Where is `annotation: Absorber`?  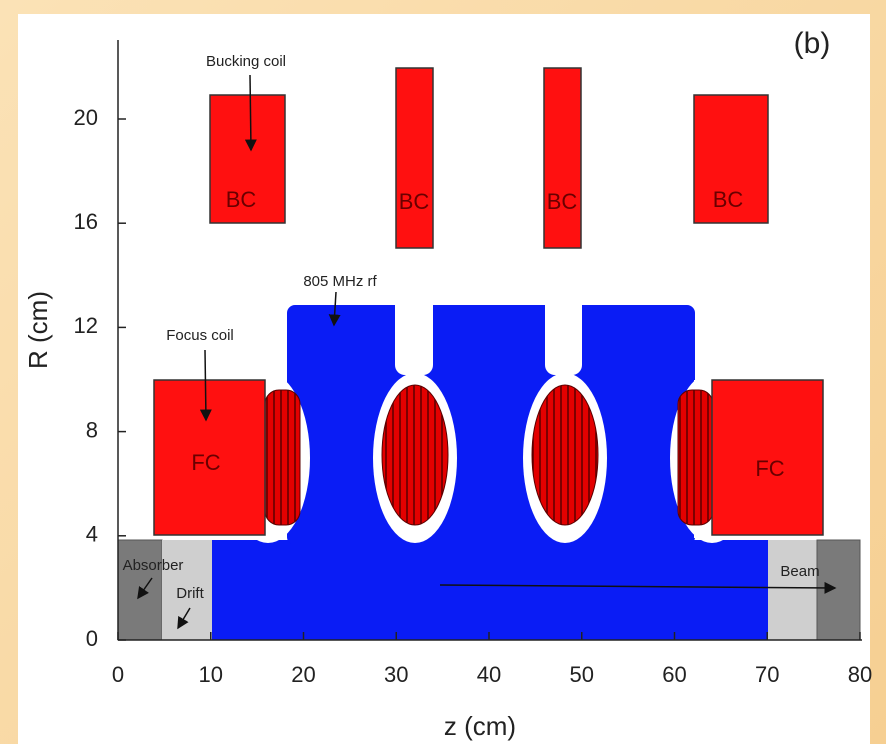
annotation: Absorber is located at coordinates (153, 565).